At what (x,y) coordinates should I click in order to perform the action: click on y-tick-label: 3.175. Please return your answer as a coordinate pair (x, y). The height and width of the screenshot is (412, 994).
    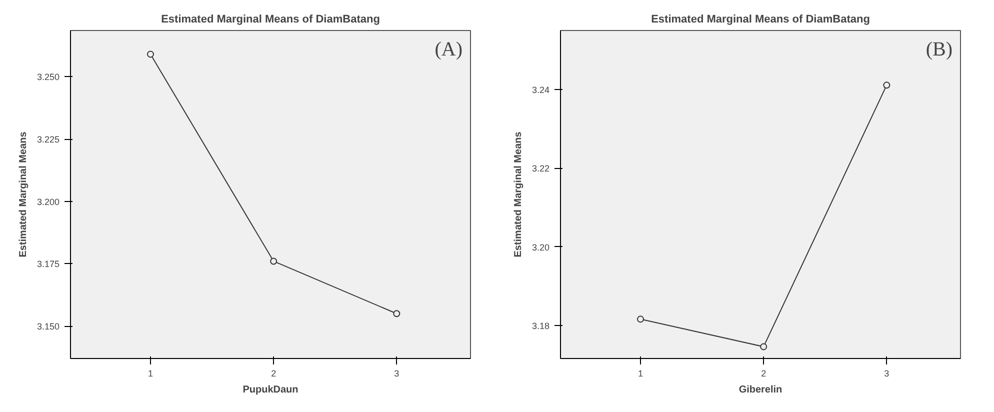
    Looking at the image, I should click on (48, 264).